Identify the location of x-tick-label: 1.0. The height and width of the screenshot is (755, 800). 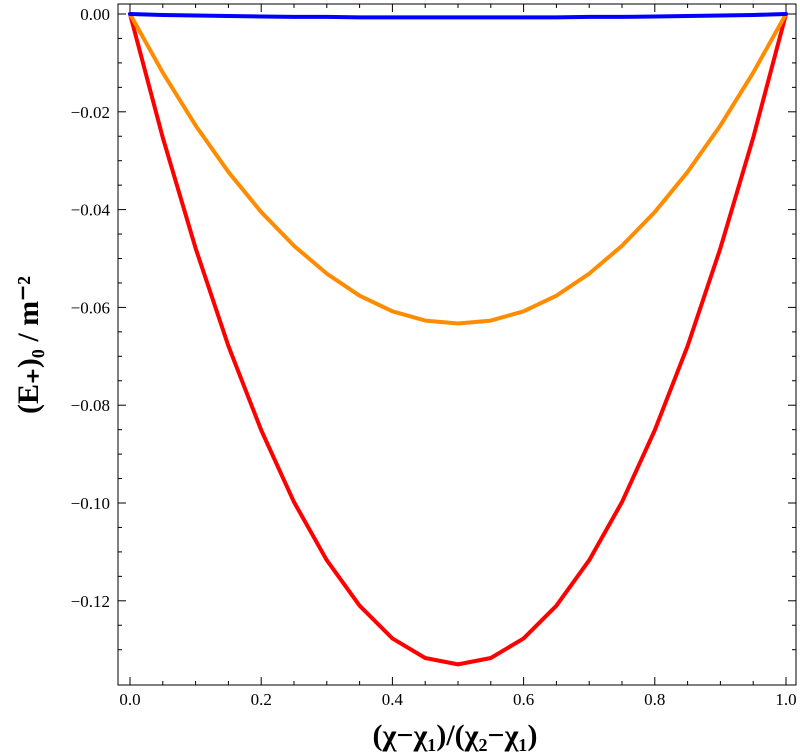
(785, 699).